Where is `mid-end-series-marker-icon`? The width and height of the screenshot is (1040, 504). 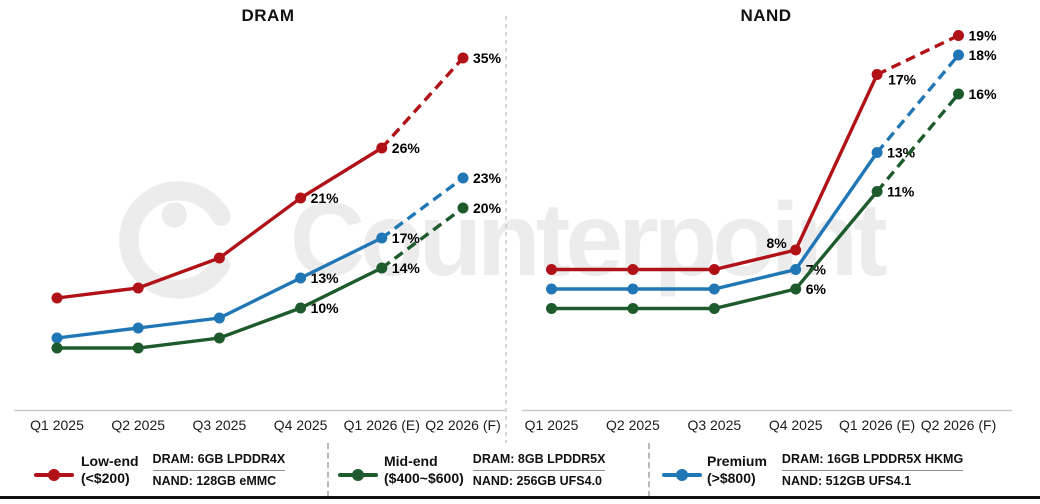
mid-end-series-marker-icon is located at coordinates (358, 475).